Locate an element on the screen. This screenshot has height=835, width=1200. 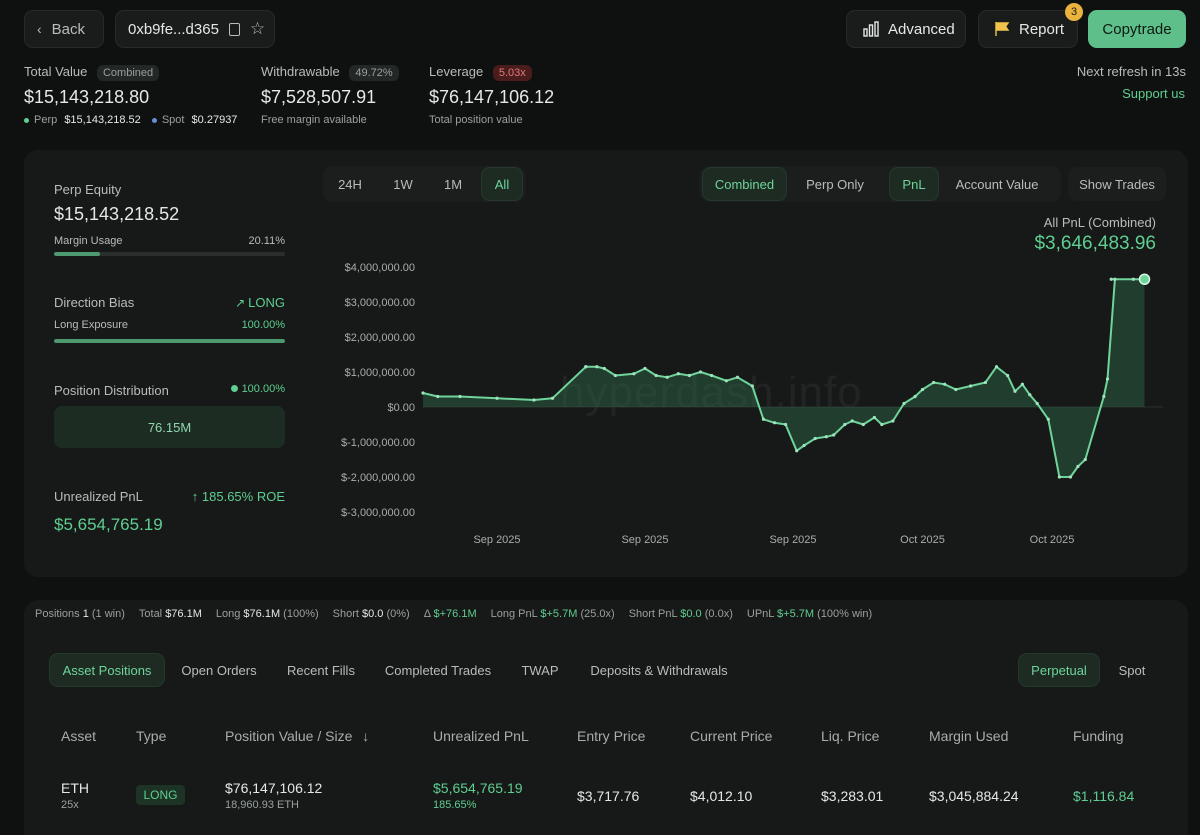
stat-label: Short is located at coordinates (347, 614).